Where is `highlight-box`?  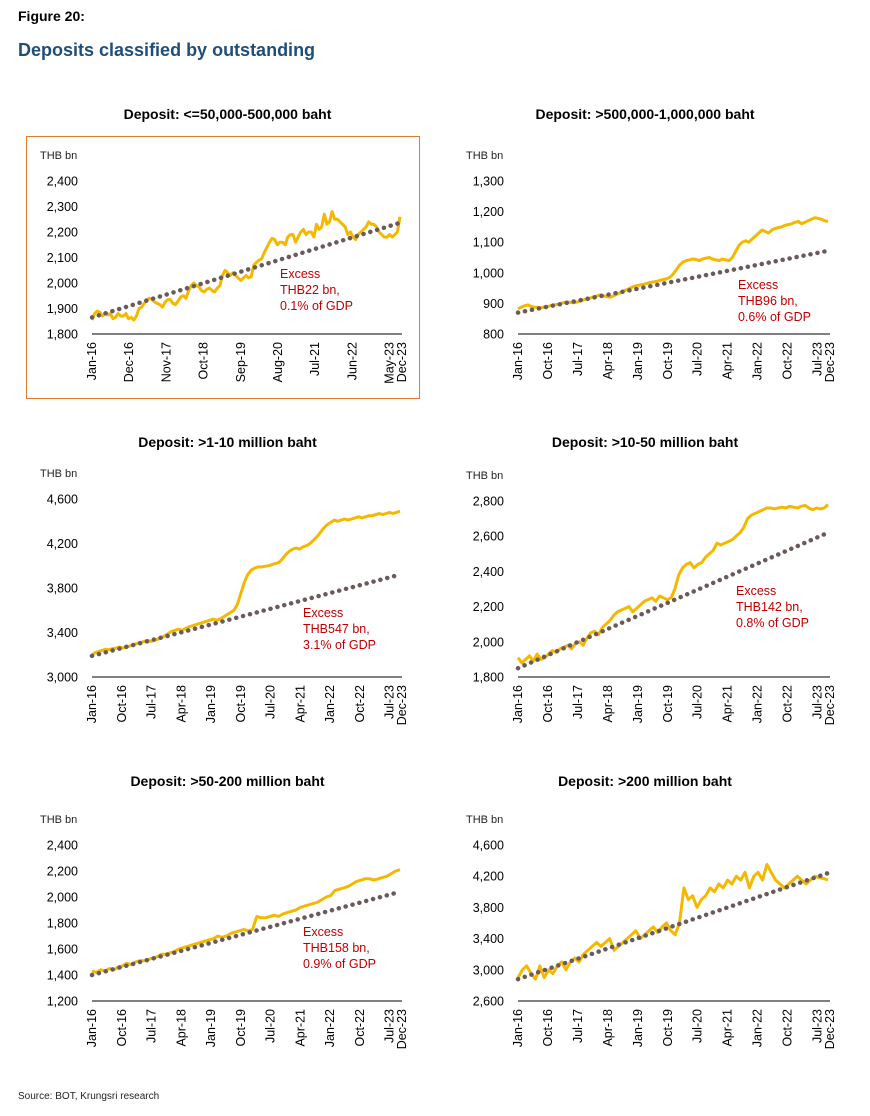 highlight-box is located at coordinates (223, 267).